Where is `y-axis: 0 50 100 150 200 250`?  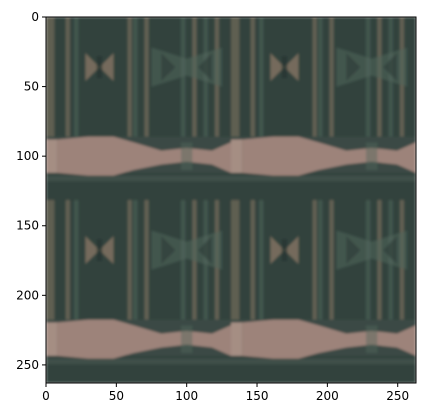 y-axis: 0 50 100 150 200 250 is located at coordinates (31, 191).